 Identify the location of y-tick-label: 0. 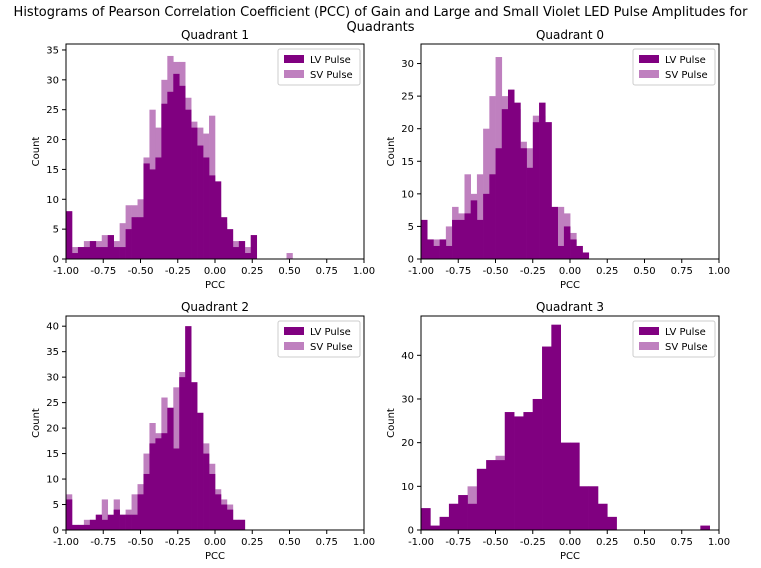
(411, 531).